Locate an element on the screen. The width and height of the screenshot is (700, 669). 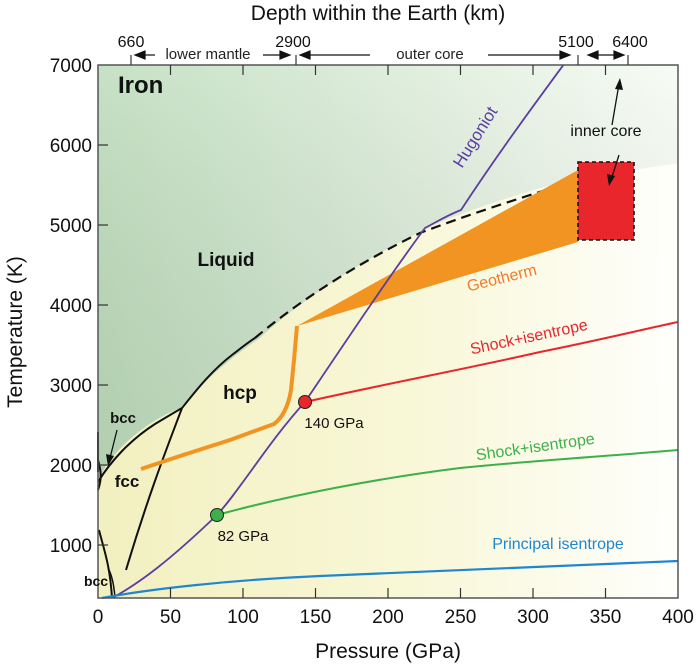
liquid-label: Liquid is located at coordinates (226, 260).